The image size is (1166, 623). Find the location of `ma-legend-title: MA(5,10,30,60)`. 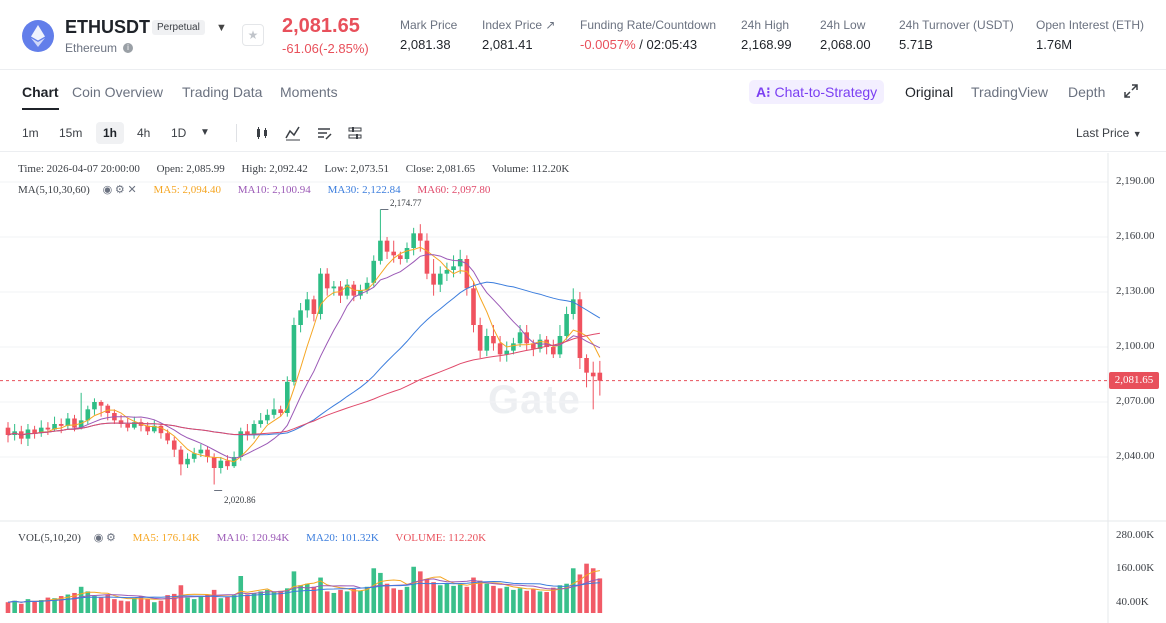

ma-legend-title: MA(5,10,30,60) is located at coordinates (54, 190).